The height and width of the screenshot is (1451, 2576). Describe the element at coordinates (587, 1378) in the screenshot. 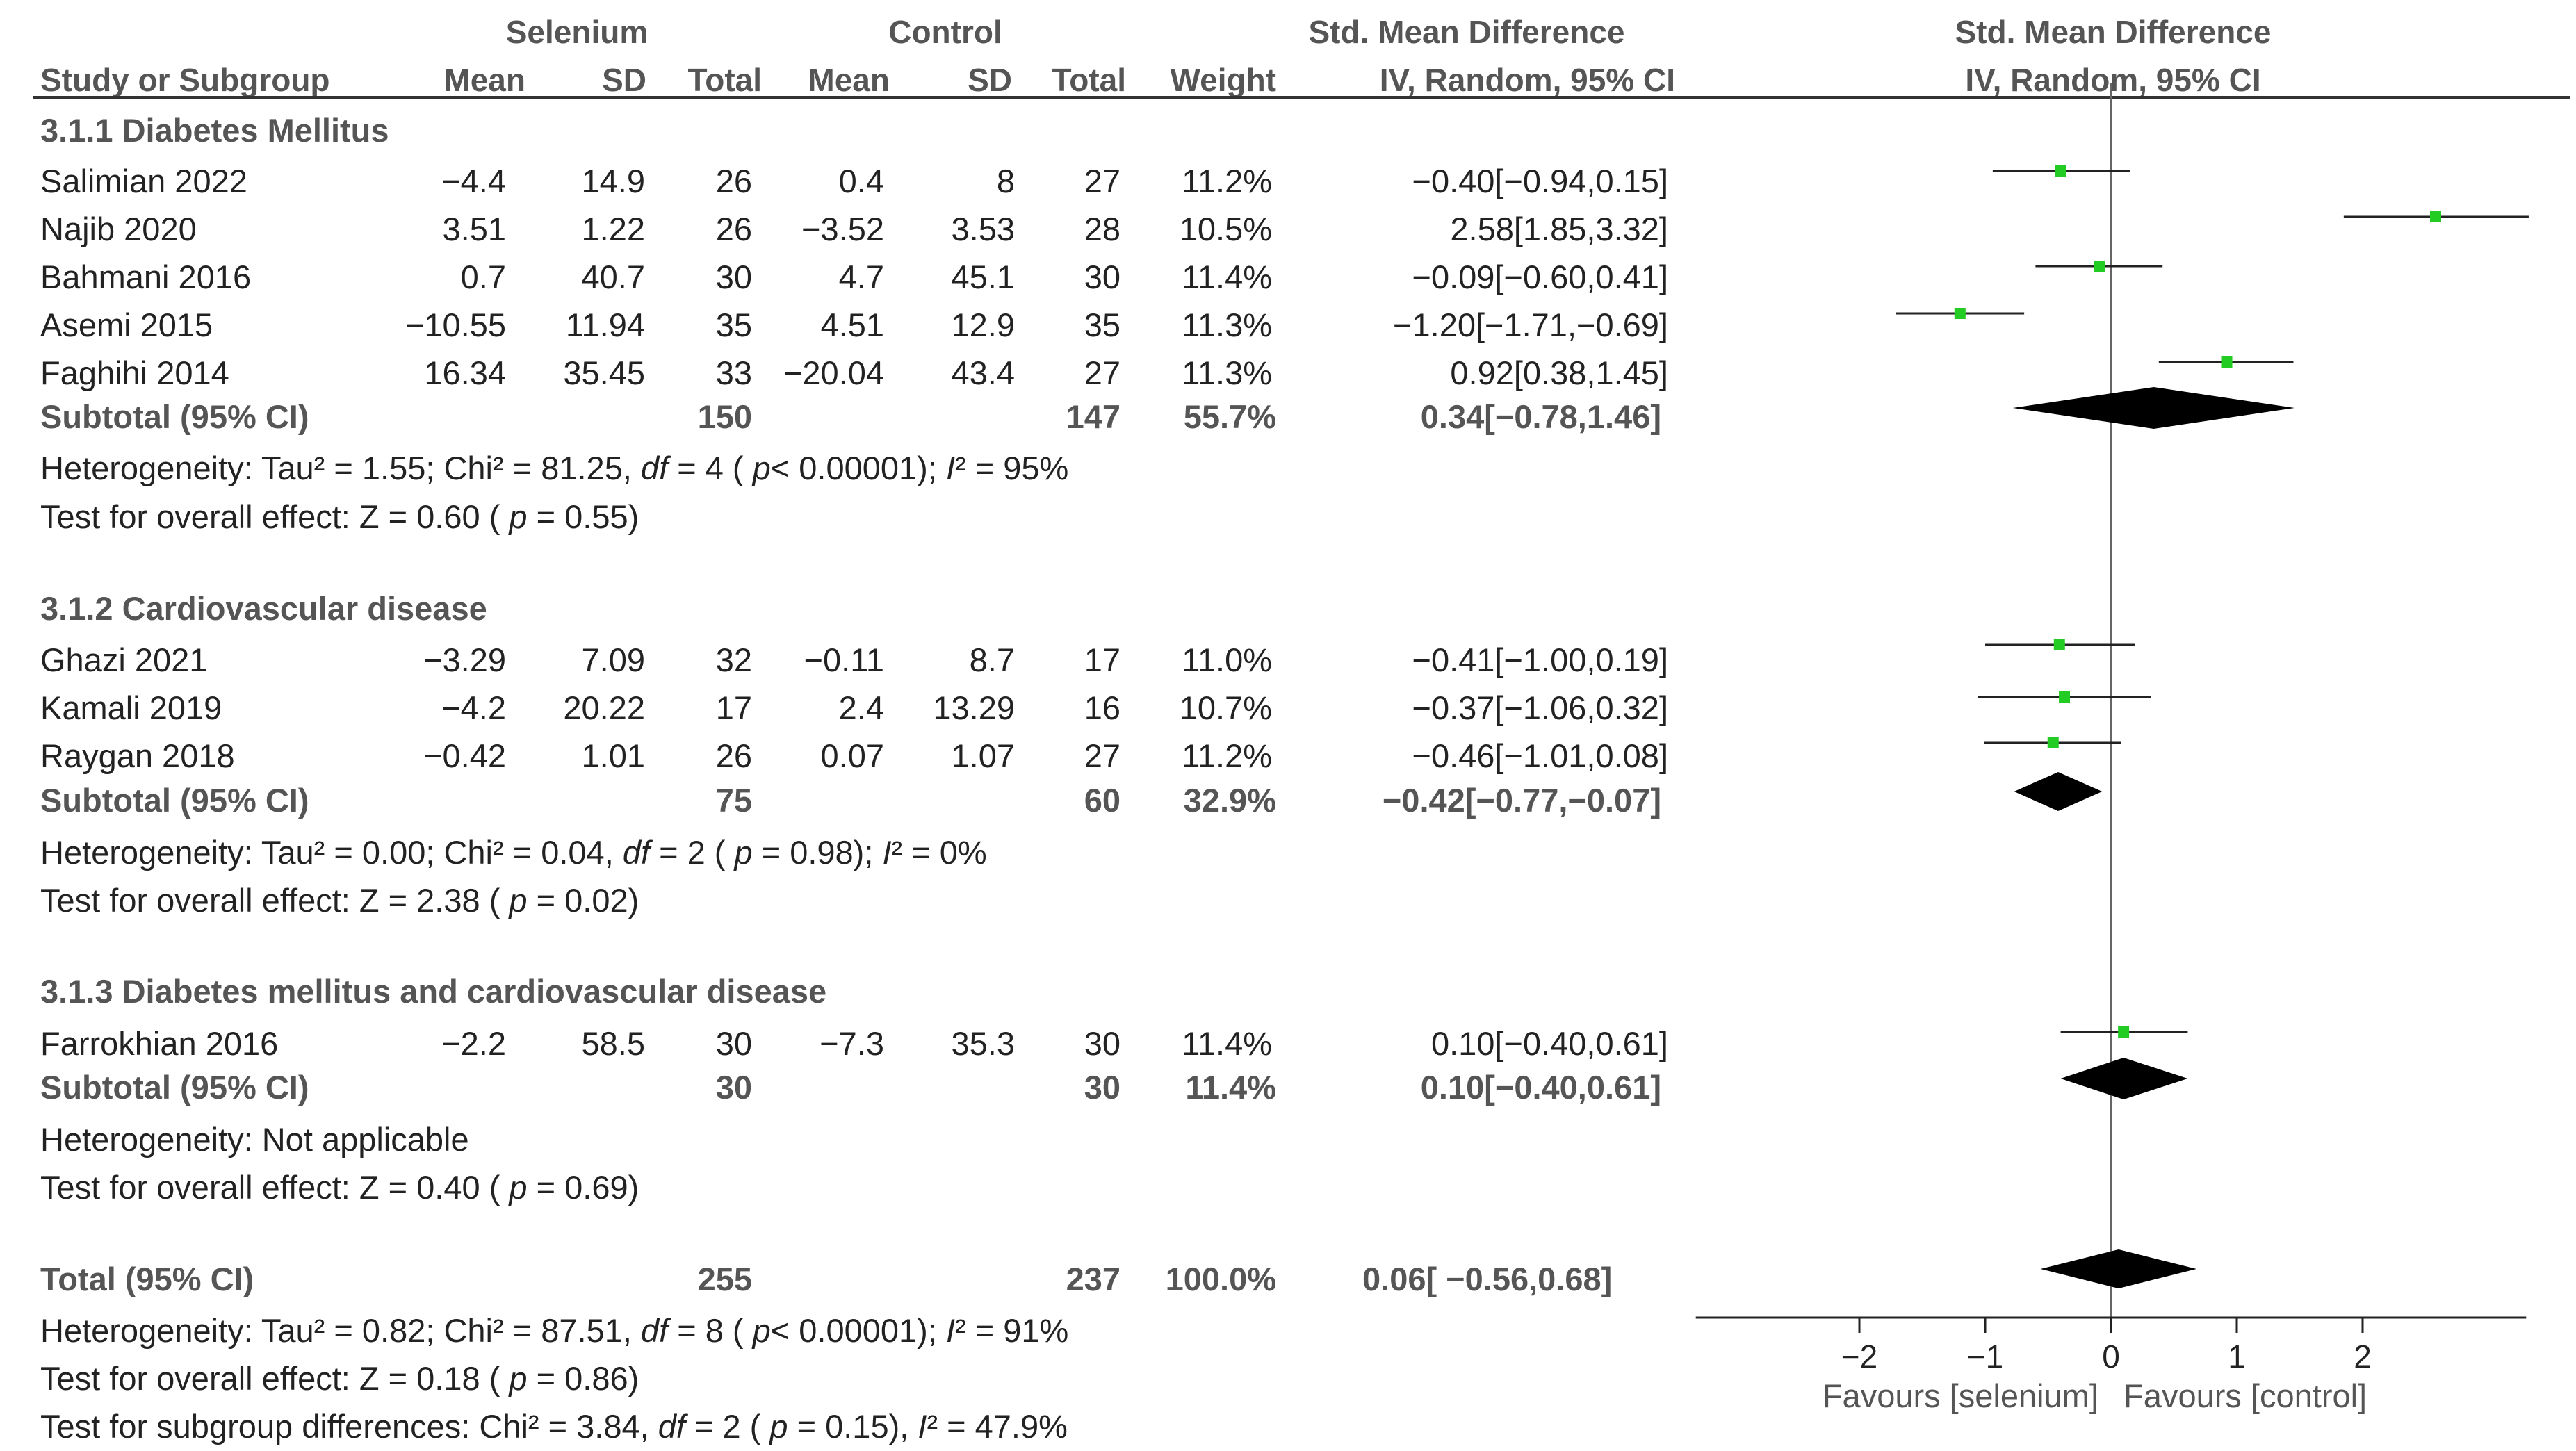

I see `p-value: = 0.86)` at that location.